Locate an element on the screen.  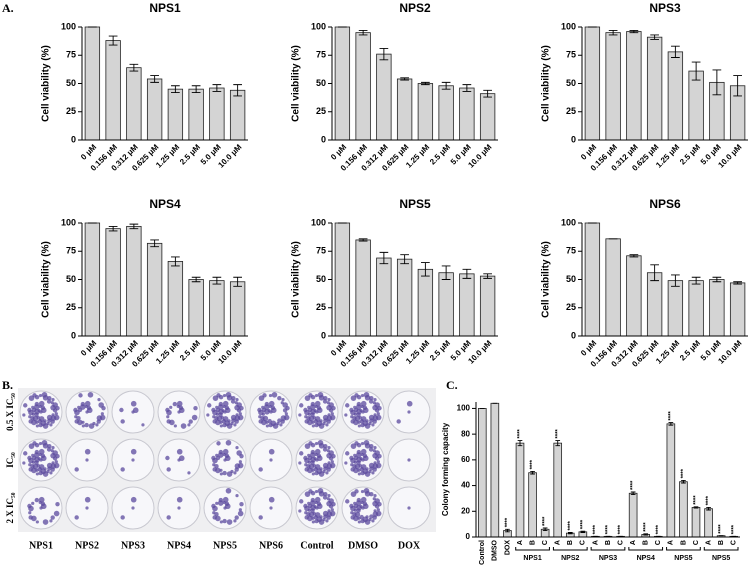
x-tick-label: A is located at coordinates (633, 542).